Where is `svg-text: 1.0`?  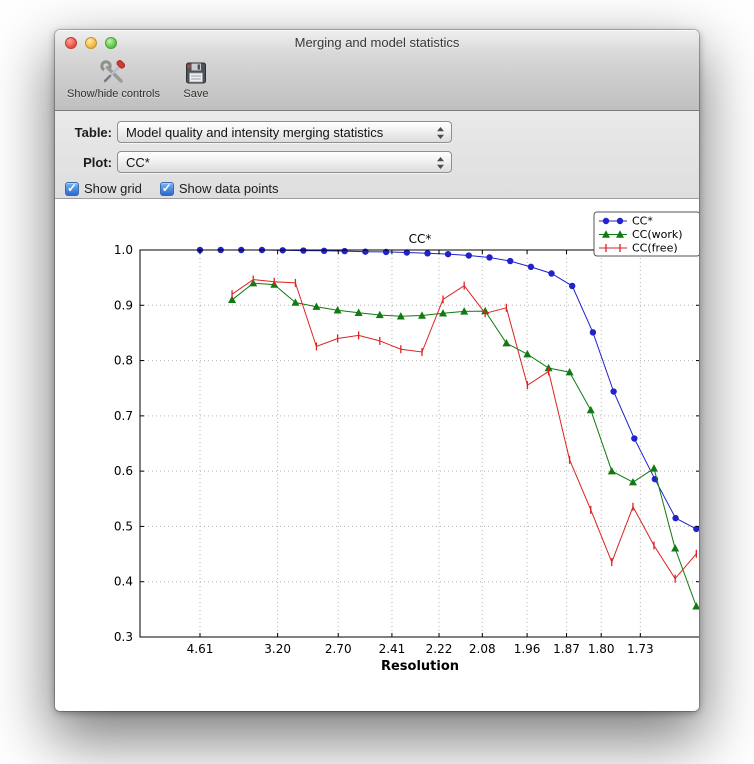 svg-text: 1.0 is located at coordinates (123, 250).